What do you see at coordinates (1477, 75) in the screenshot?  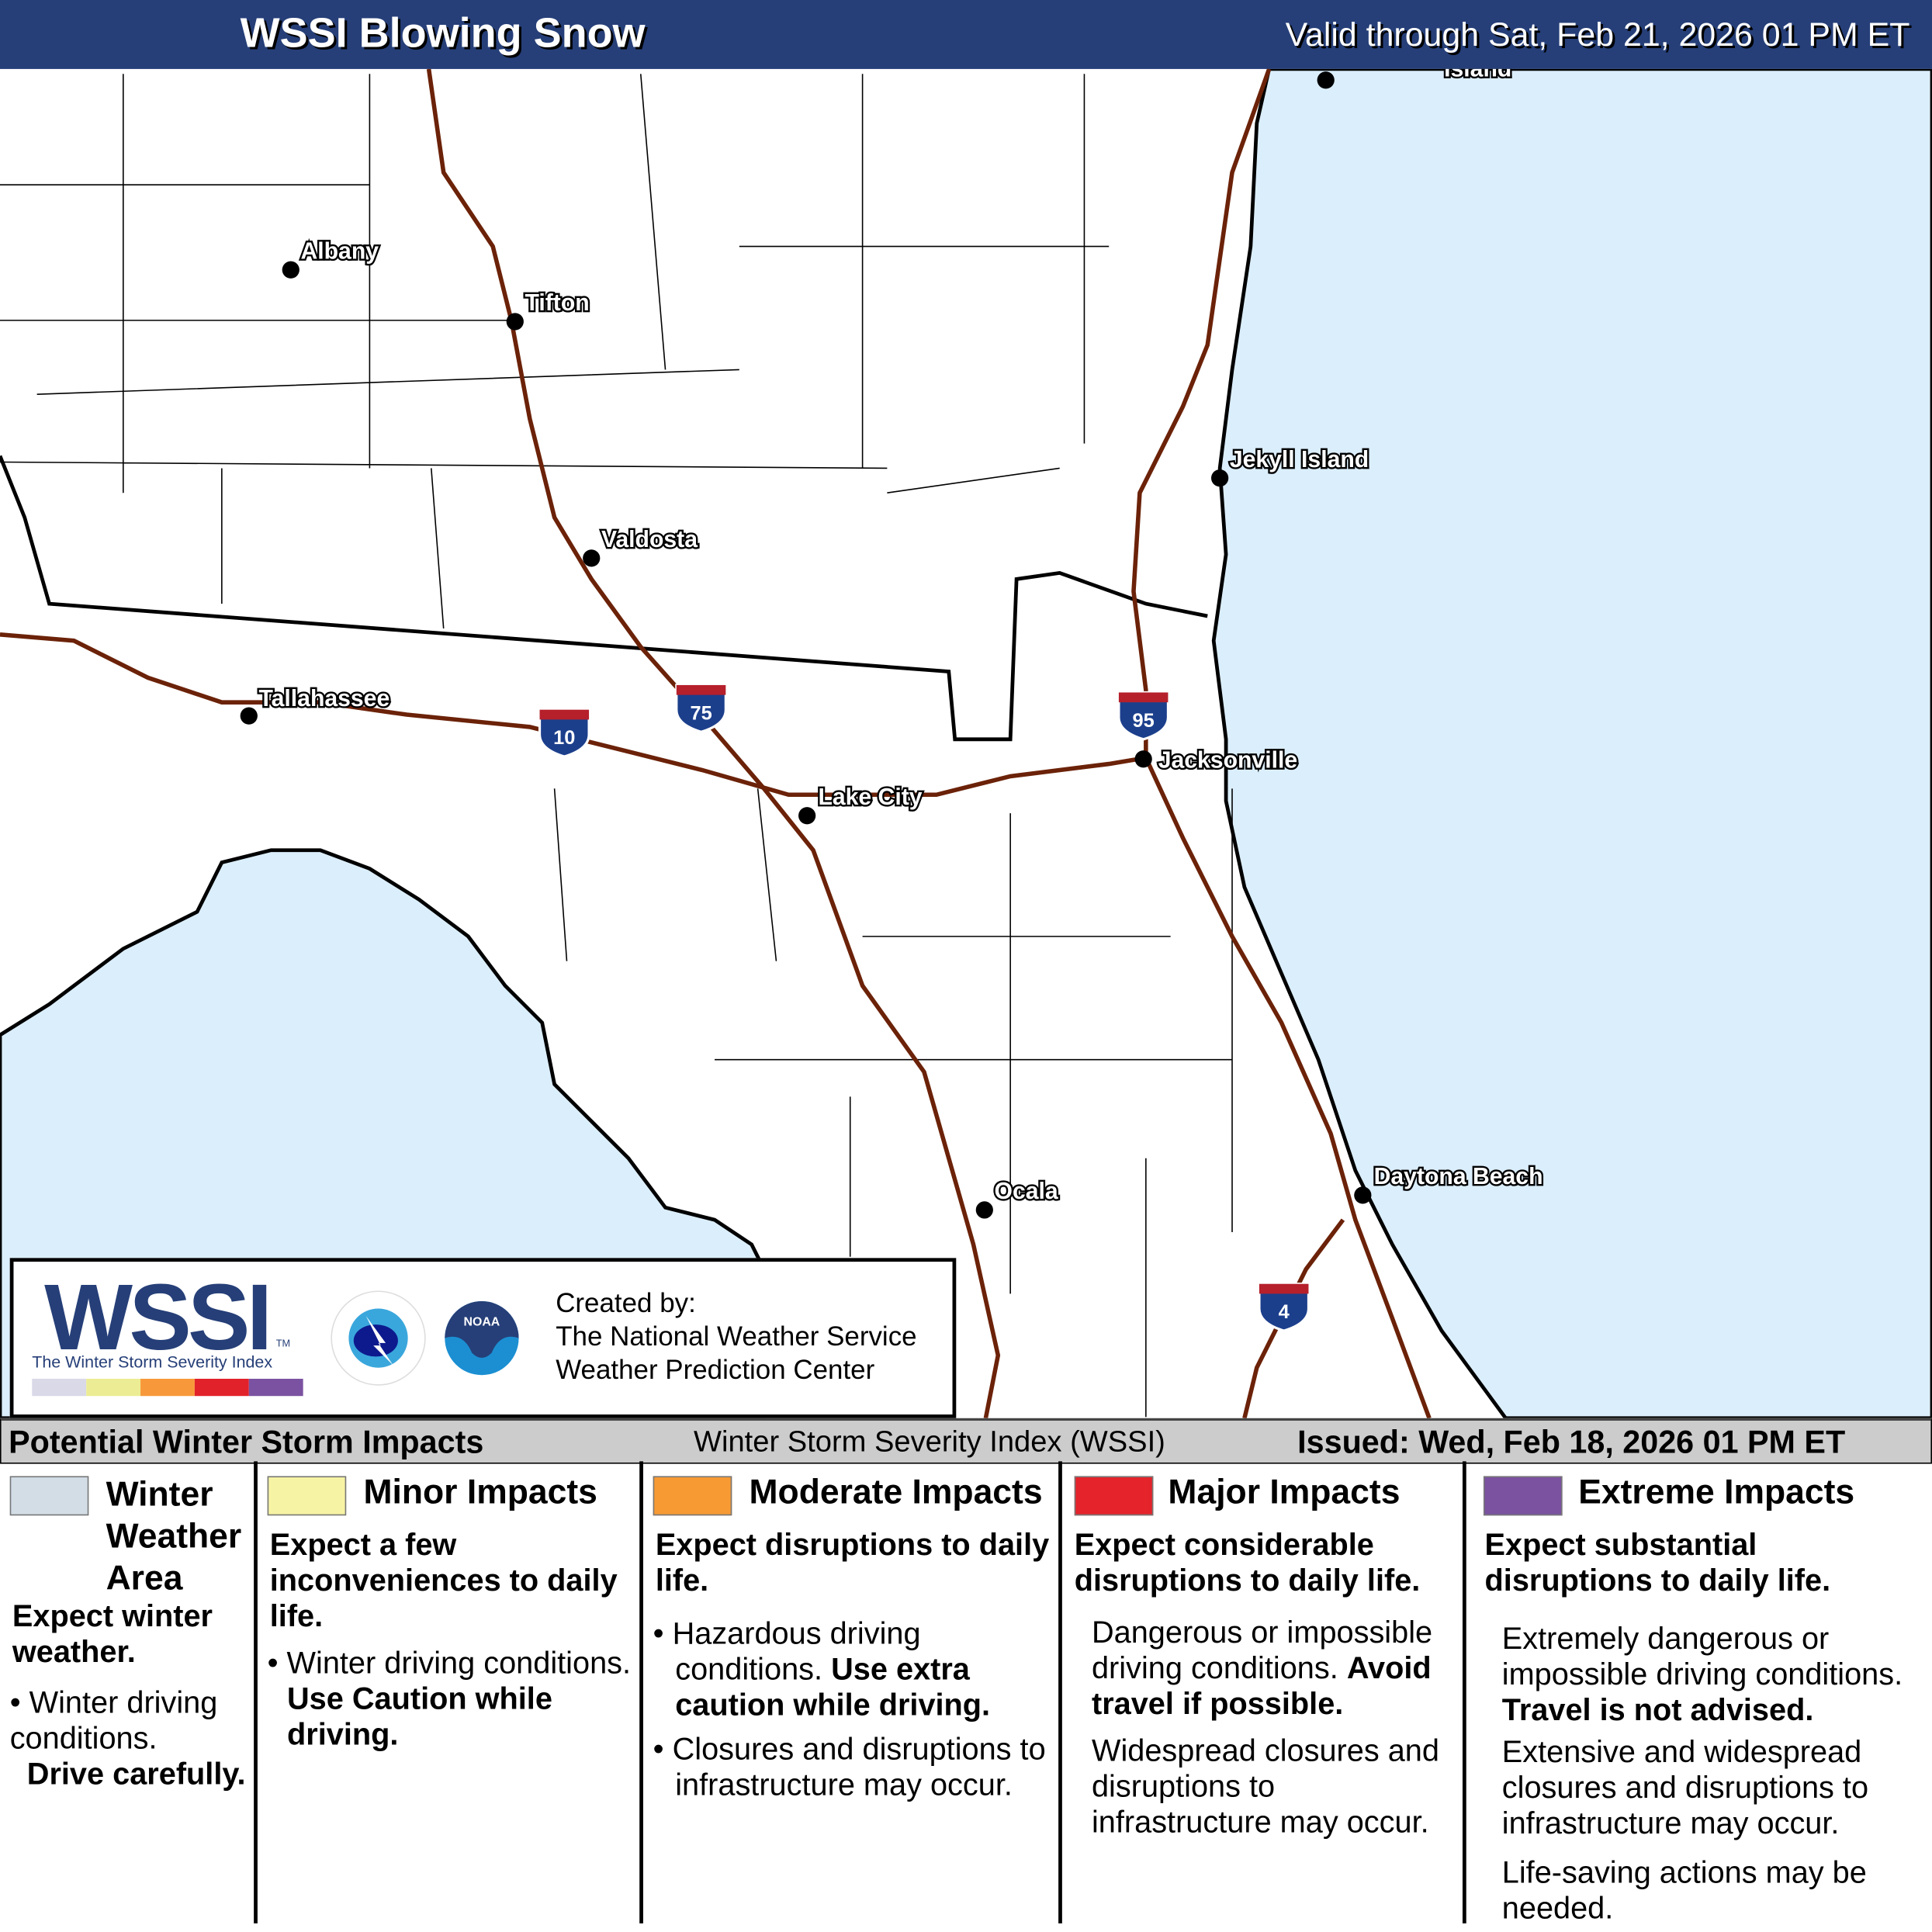 I see `svg-text: Island` at bounding box center [1477, 75].